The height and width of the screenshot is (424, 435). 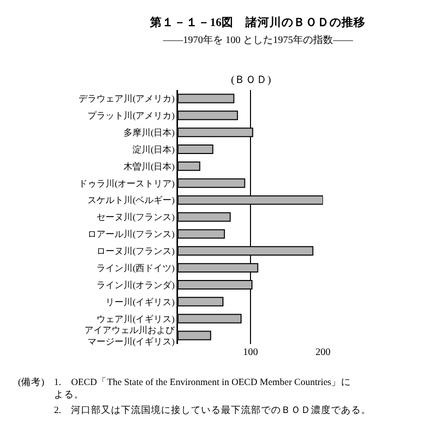 I want to click on y-tick-label: ライン川(西ドイツ), so click(x=135, y=267).